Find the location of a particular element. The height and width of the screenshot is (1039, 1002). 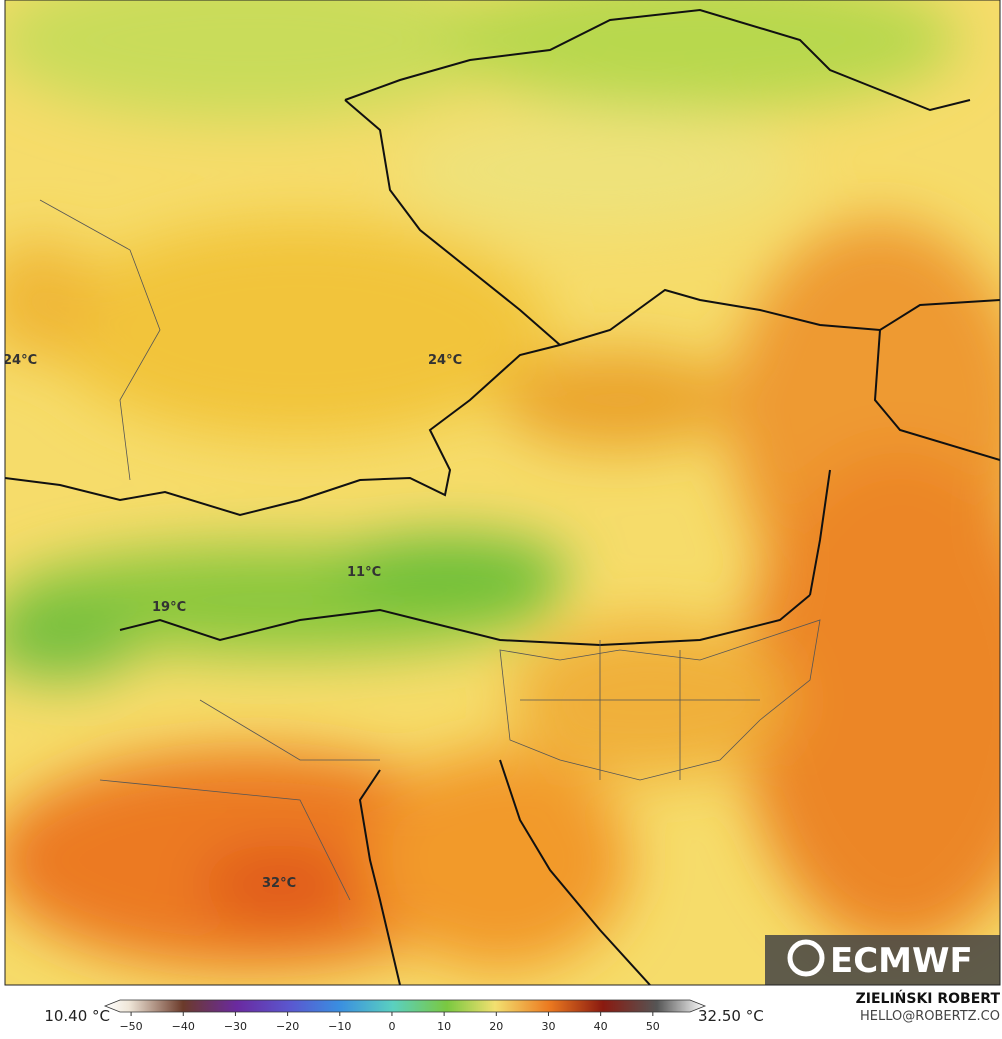

colorbar-tick-label: −50 is located at coordinates (130, 1026).